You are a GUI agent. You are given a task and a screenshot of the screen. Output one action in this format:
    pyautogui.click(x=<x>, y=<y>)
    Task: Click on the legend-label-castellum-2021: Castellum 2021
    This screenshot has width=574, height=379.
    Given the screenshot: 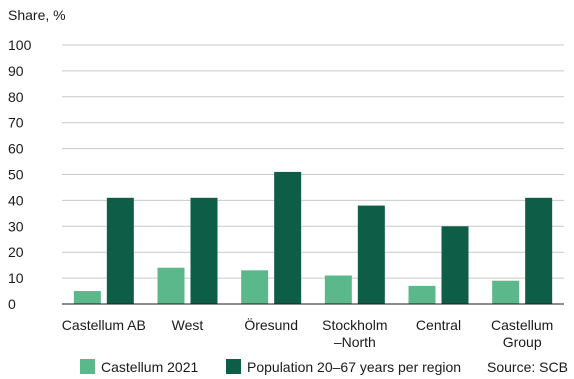 What is the action you would take?
    pyautogui.click(x=149, y=367)
    